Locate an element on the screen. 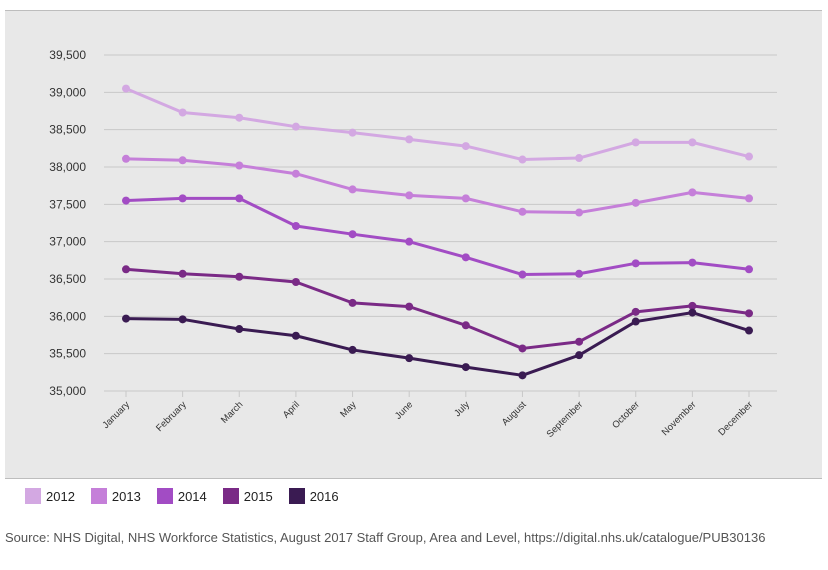  series-line-2012 is located at coordinates (437, 124).